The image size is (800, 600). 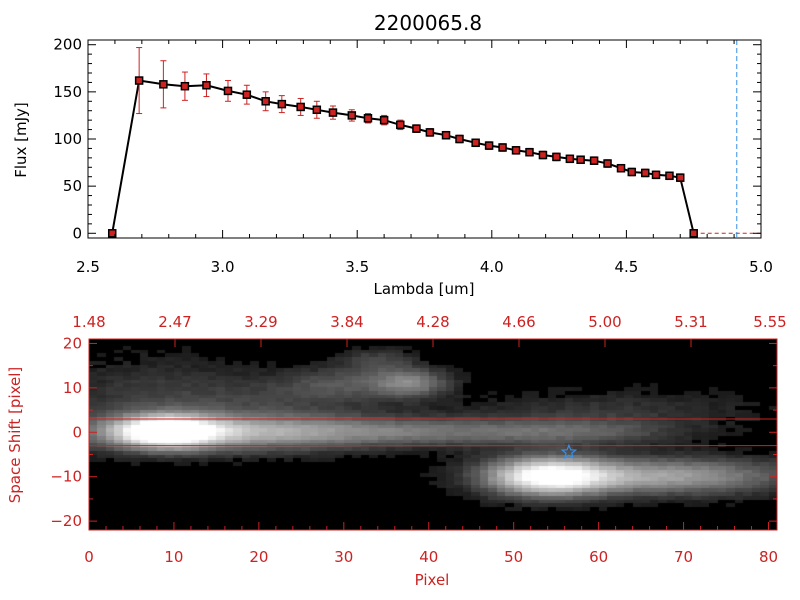 What do you see at coordinates (88, 267) in the screenshot?
I see `x-tick-label: 2.5` at bounding box center [88, 267].